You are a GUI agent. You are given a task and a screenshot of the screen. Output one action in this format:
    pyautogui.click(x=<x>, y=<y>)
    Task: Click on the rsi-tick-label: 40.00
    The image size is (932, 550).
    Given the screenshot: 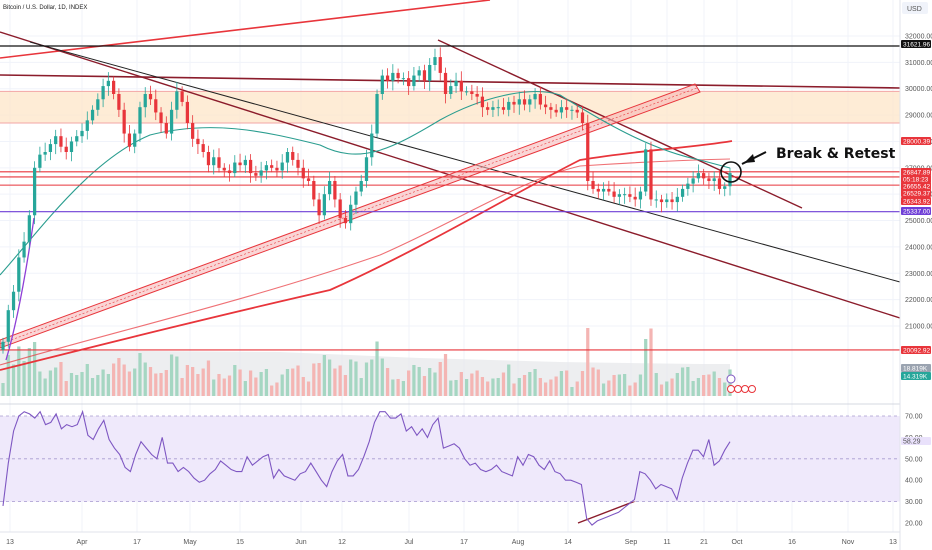 What is the action you would take?
    pyautogui.click(x=914, y=481)
    